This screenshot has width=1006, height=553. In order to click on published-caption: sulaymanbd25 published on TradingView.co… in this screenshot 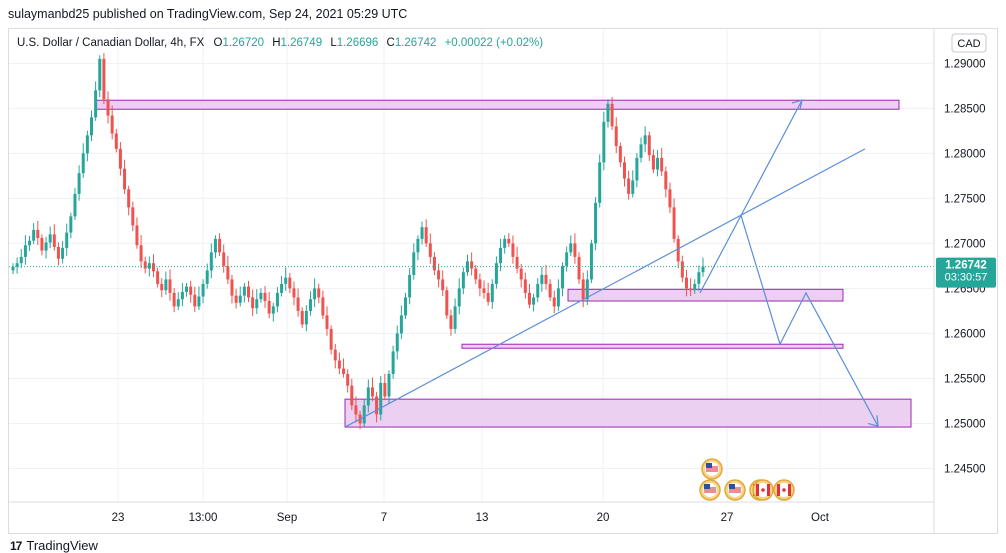, I will do `click(208, 14)`.